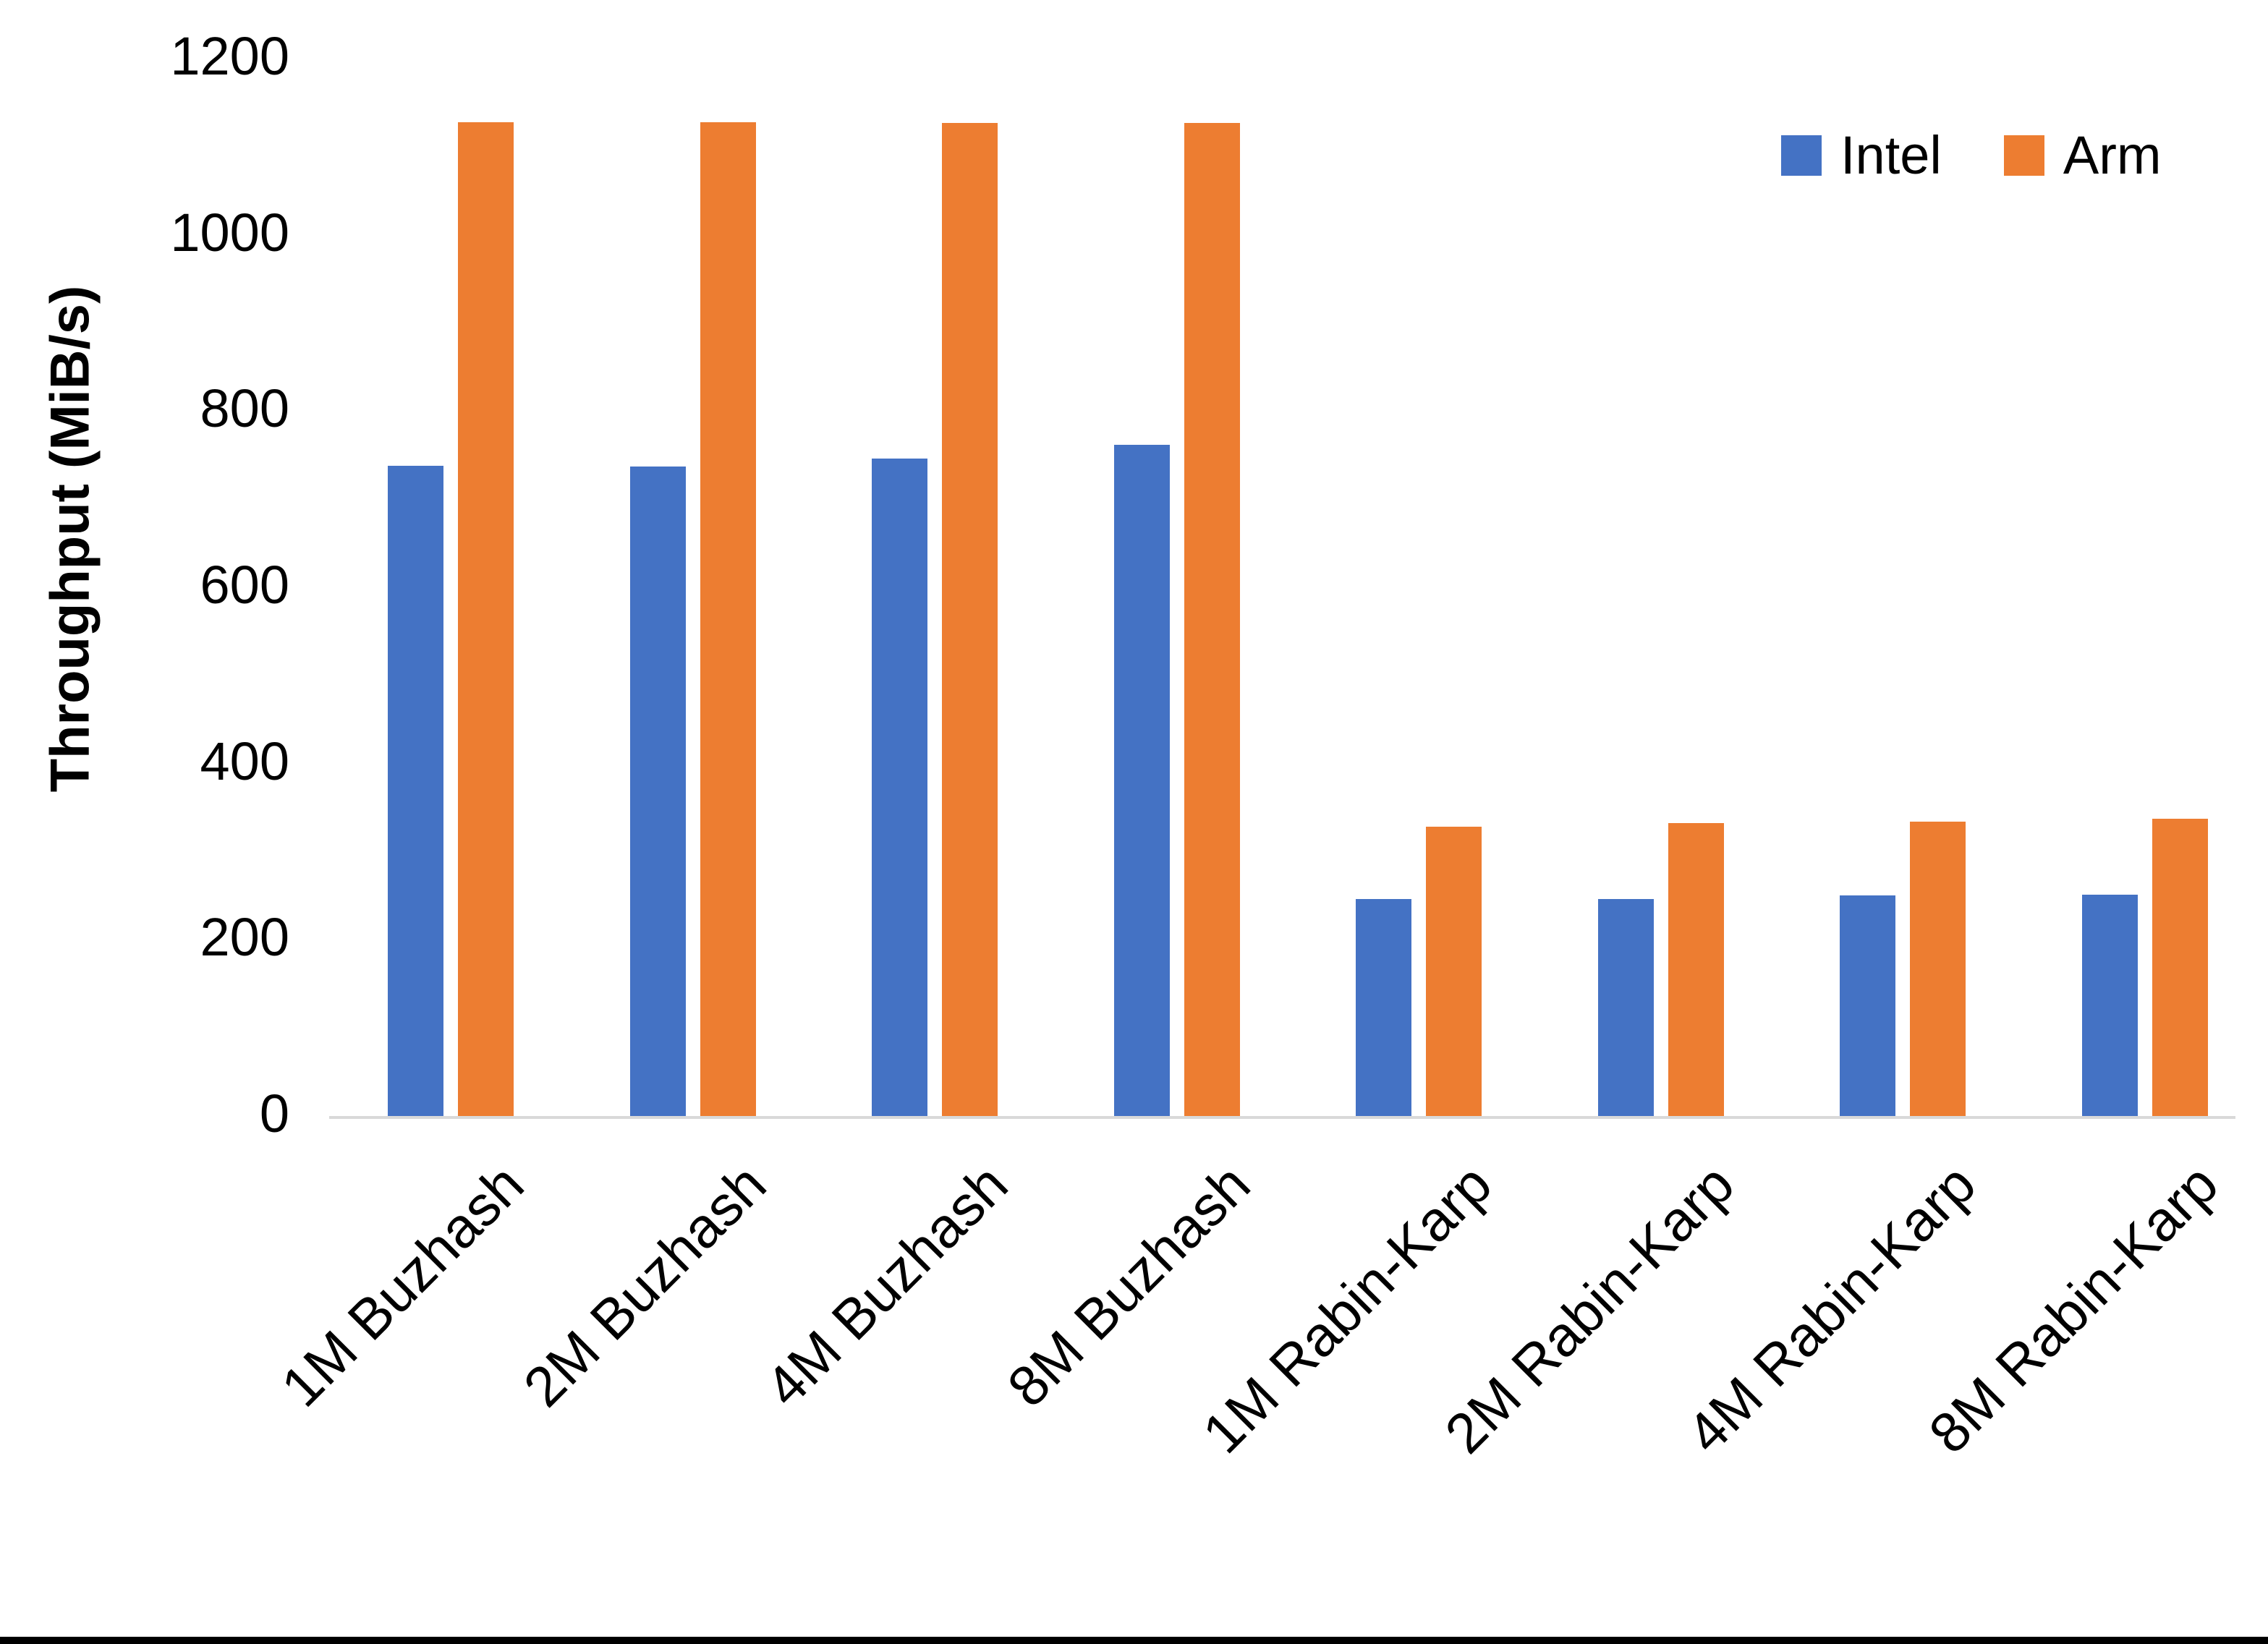 This screenshot has width=2268, height=1644. I want to click on category-label: 4M Buzhash, so click(886, 1285).